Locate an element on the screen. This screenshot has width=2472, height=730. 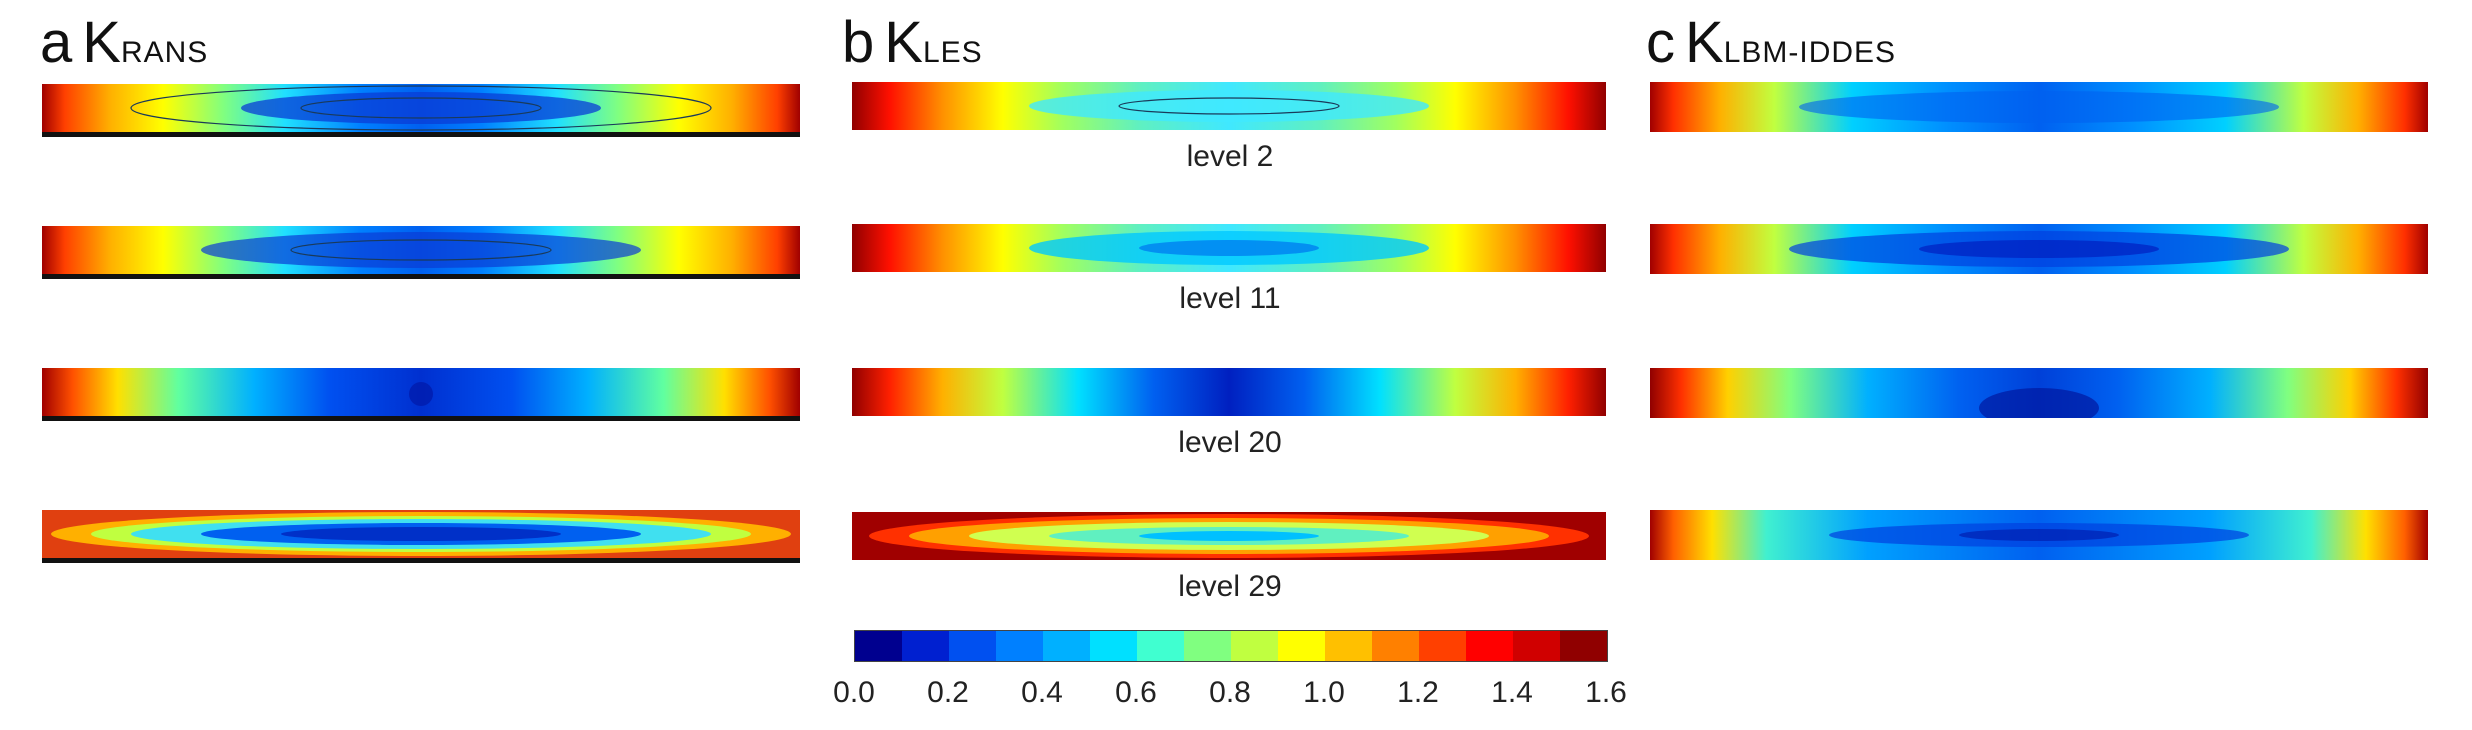
colorbar-tick-label: 1.6 is located at coordinates (1606, 692).